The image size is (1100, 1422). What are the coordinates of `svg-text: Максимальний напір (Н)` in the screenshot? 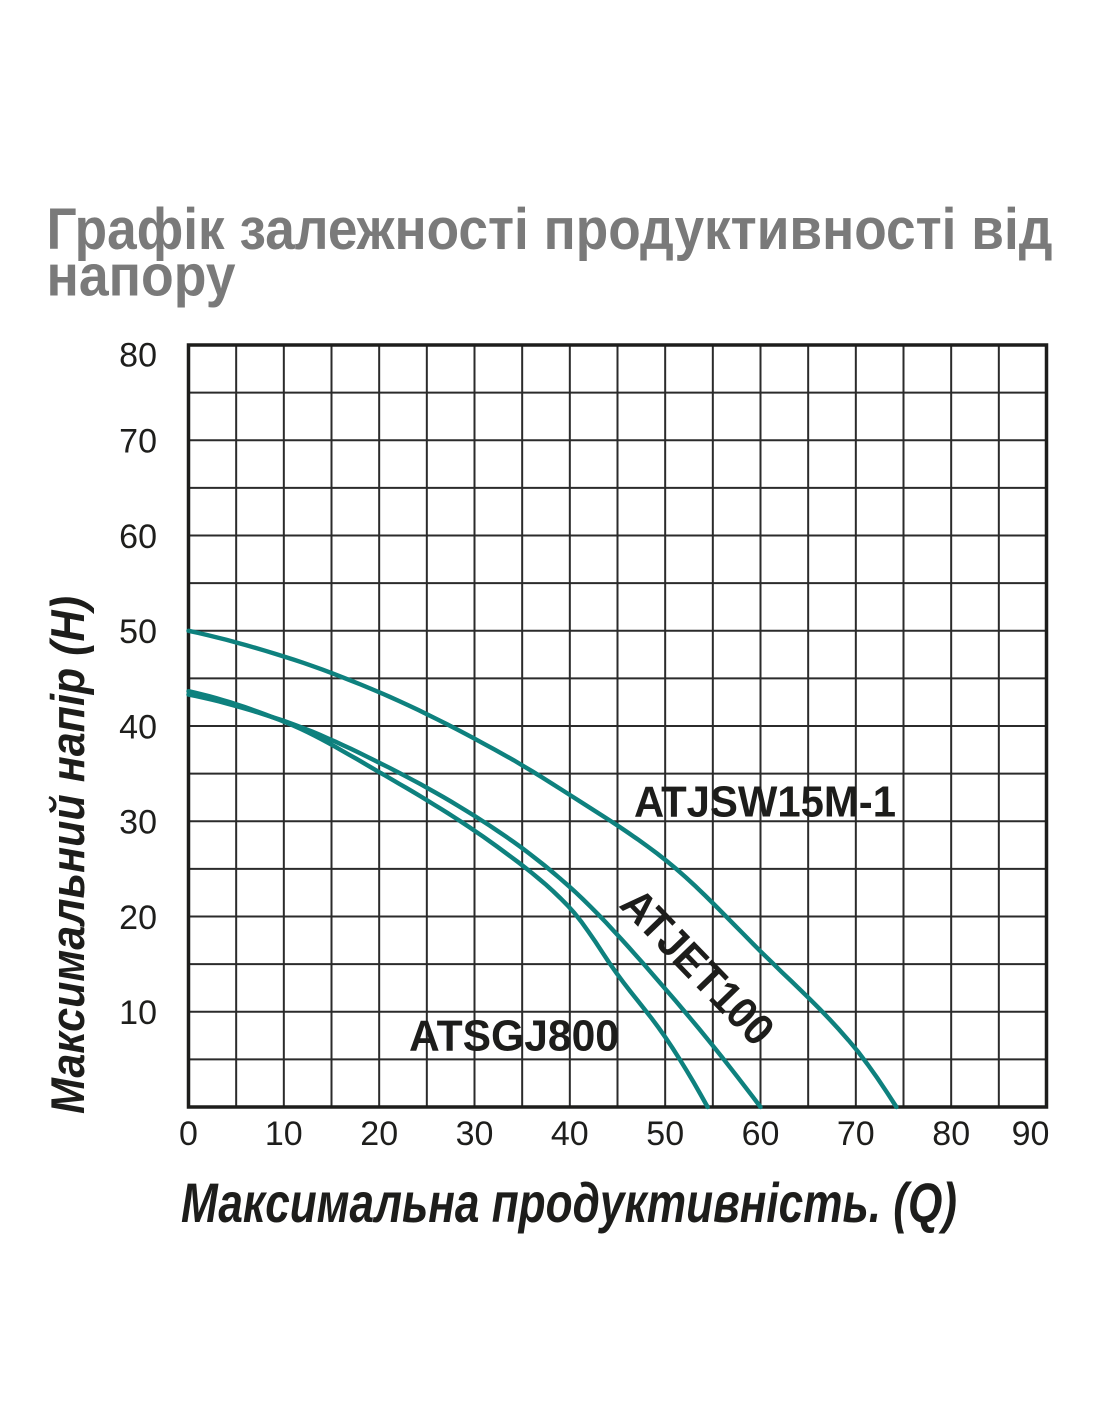 It's located at (68, 855).